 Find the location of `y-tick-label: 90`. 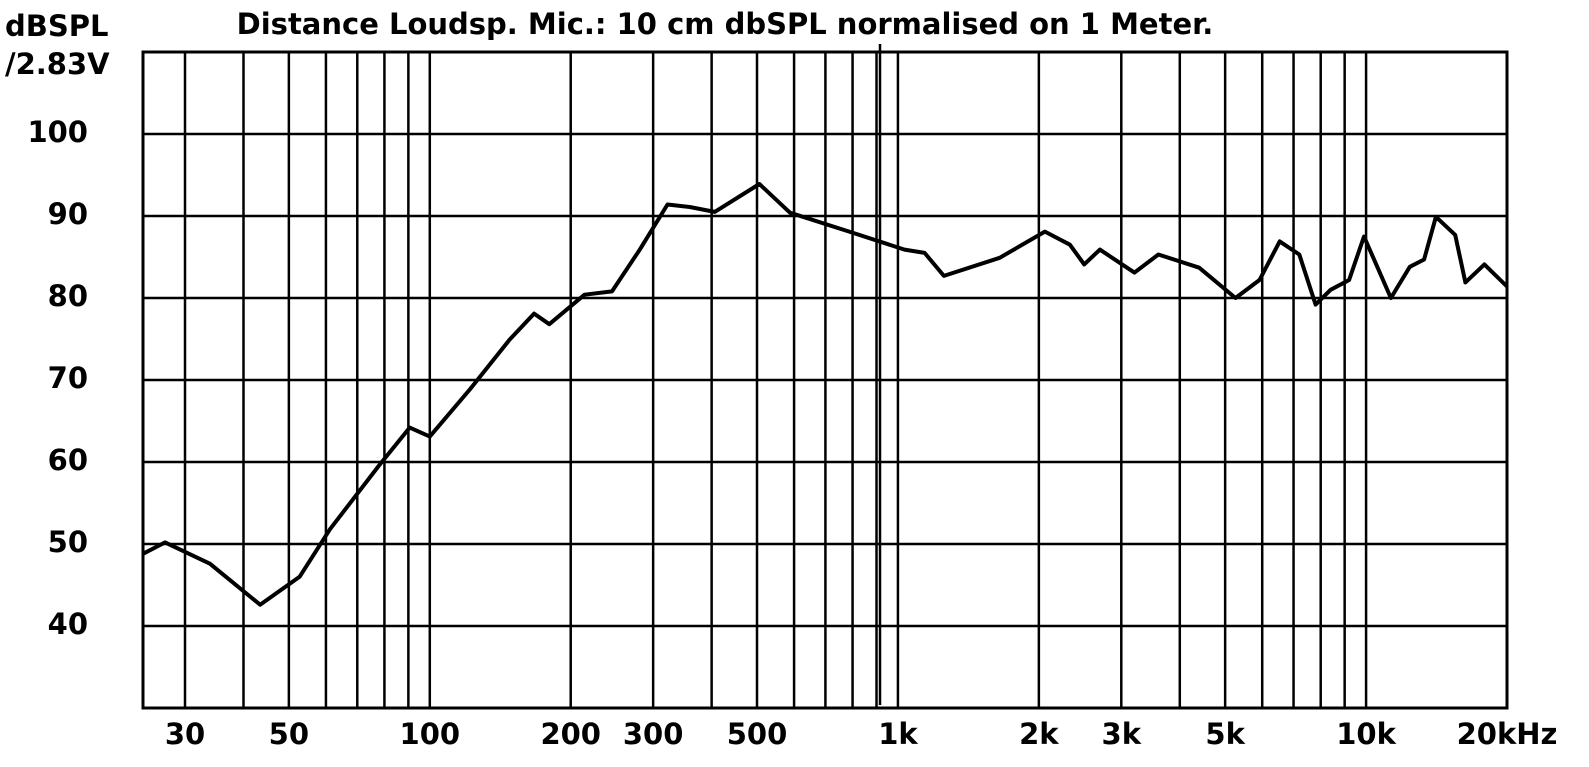

y-tick-label: 90 is located at coordinates (68, 214).